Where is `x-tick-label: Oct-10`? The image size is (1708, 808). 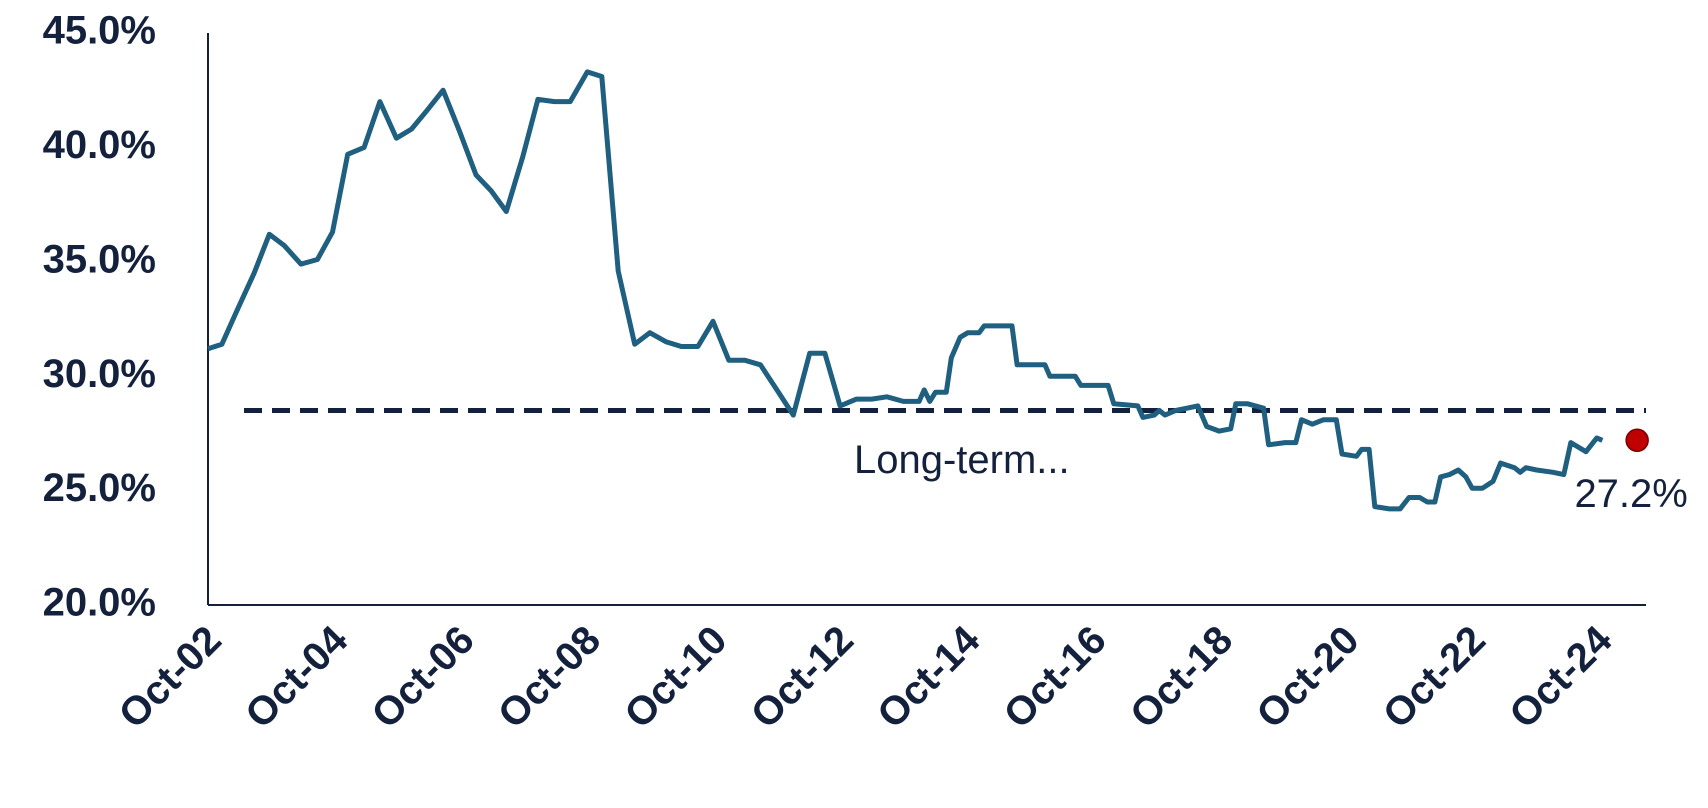
x-tick-label: Oct-10 is located at coordinates (675, 677).